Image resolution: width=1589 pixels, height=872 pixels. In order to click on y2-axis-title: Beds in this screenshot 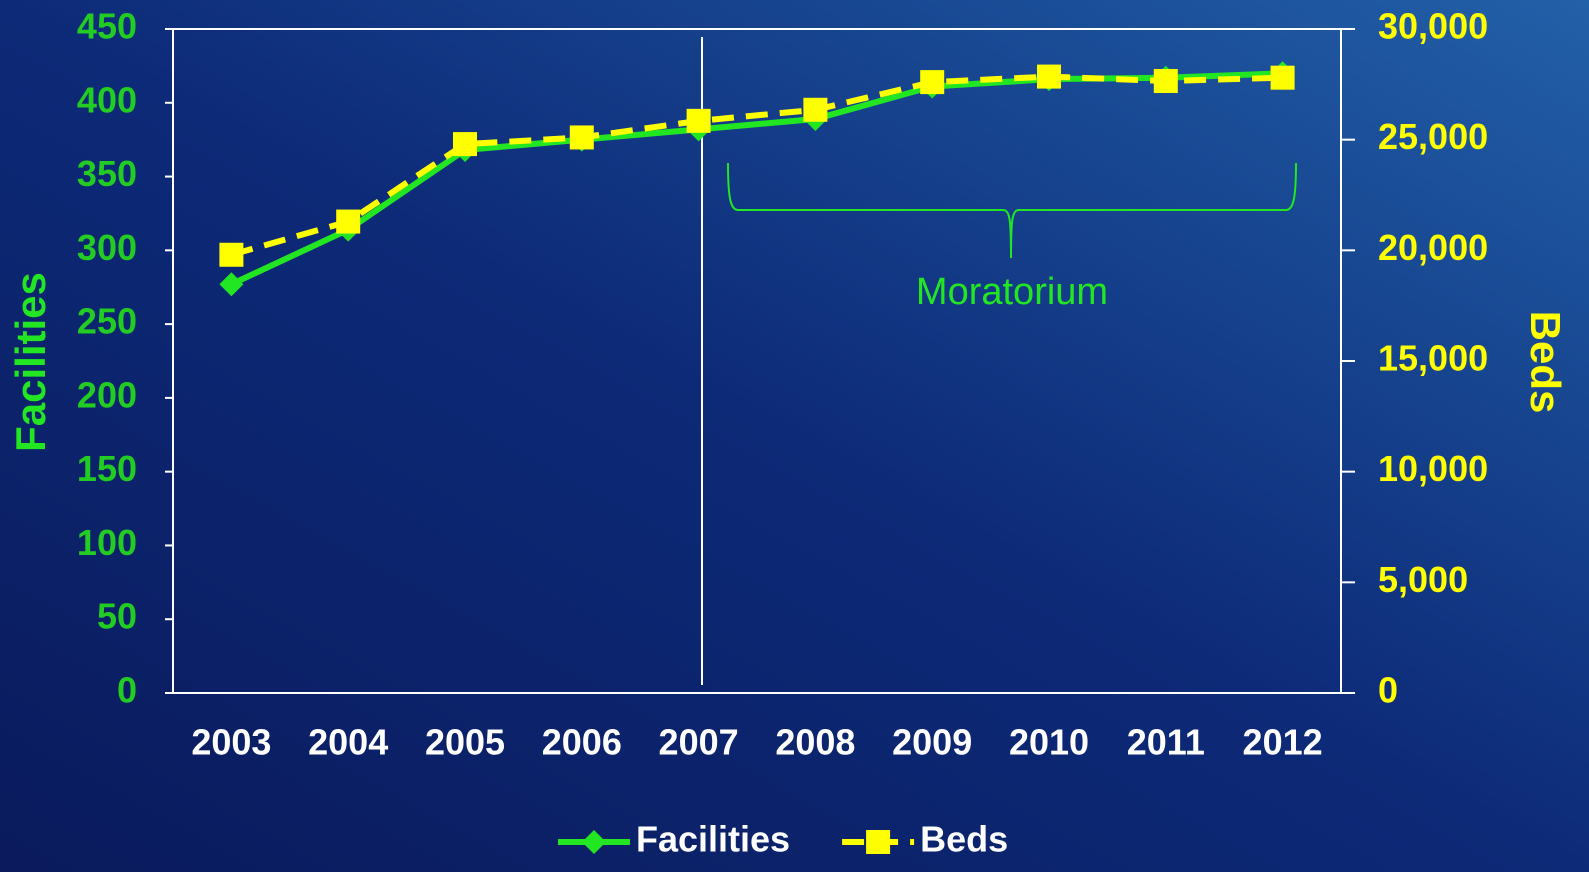, I will do `click(1545, 362)`.